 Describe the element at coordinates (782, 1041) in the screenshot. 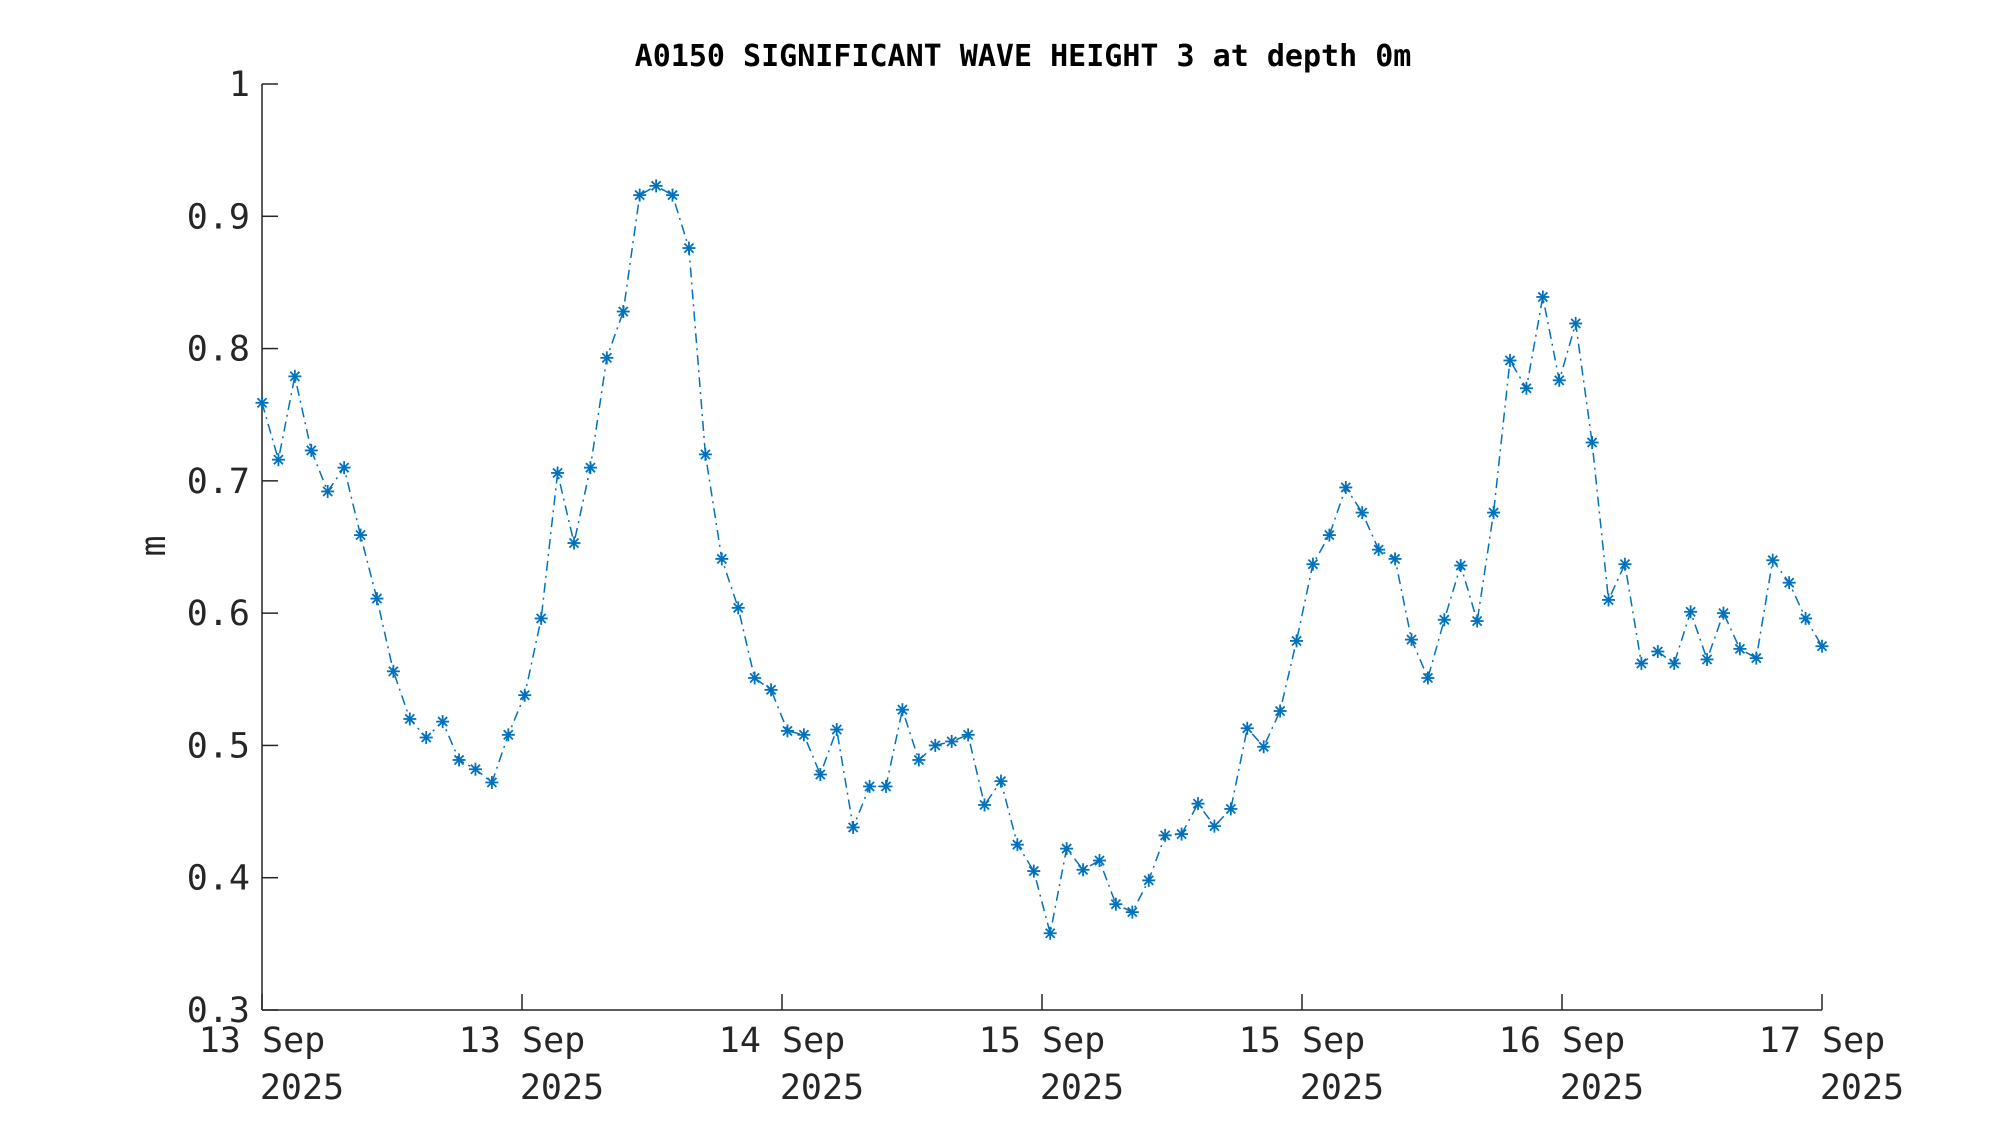

I see `x-tick-label-date: 14 Sep` at that location.